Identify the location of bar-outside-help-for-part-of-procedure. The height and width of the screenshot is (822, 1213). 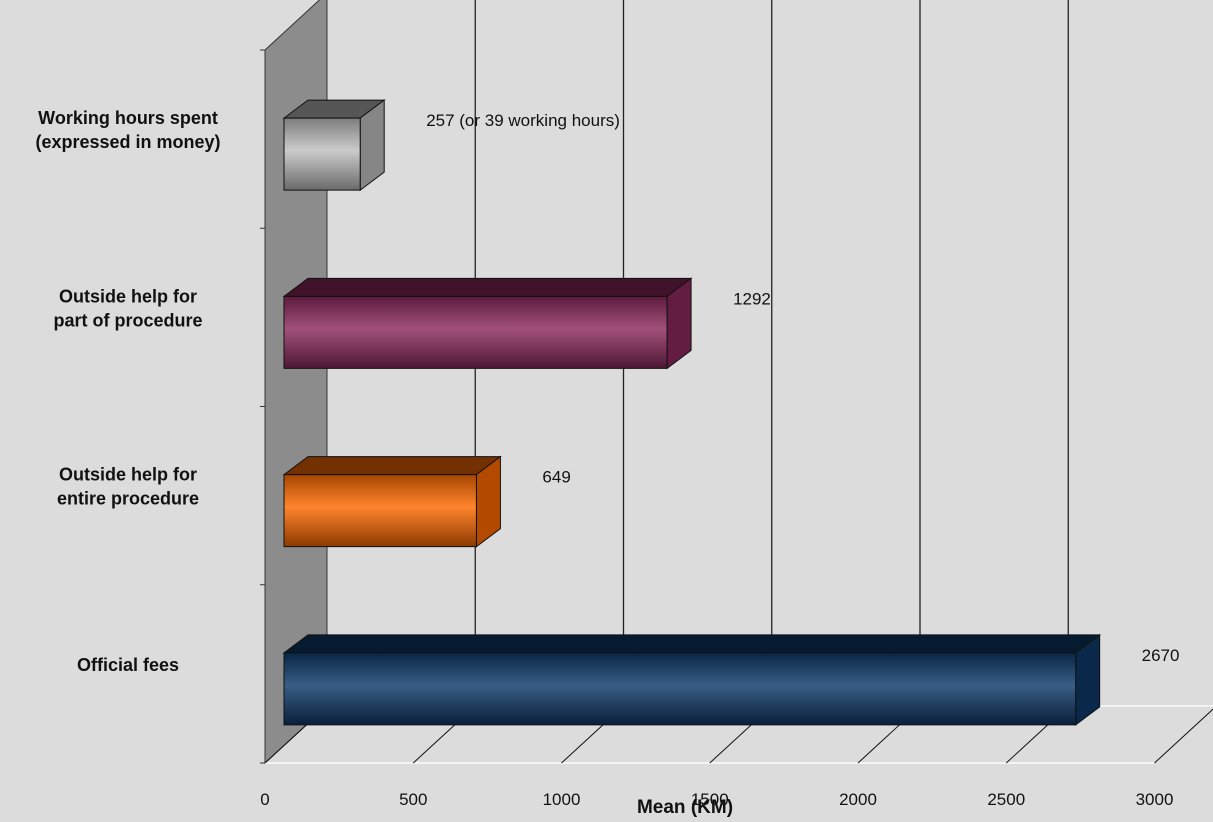
(487, 323).